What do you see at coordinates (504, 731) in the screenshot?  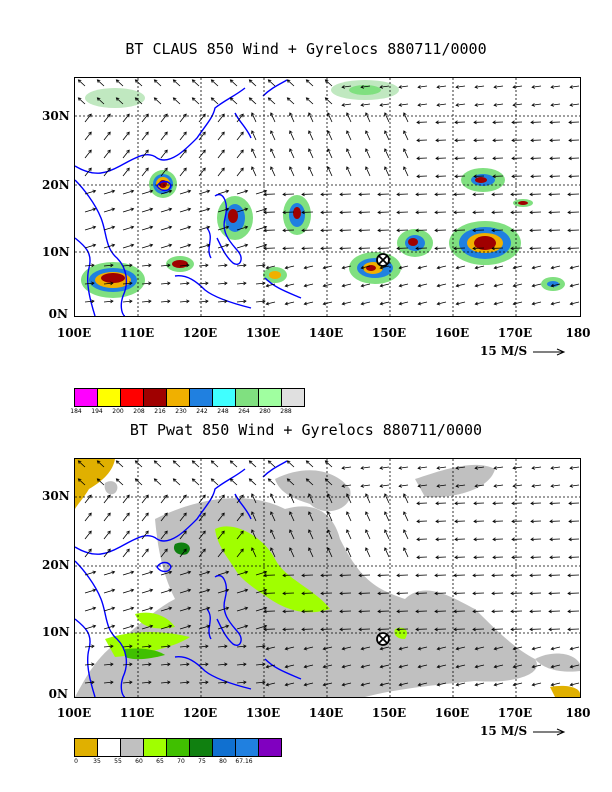 I see `panel2-scale-text: 15 M/S` at bounding box center [504, 731].